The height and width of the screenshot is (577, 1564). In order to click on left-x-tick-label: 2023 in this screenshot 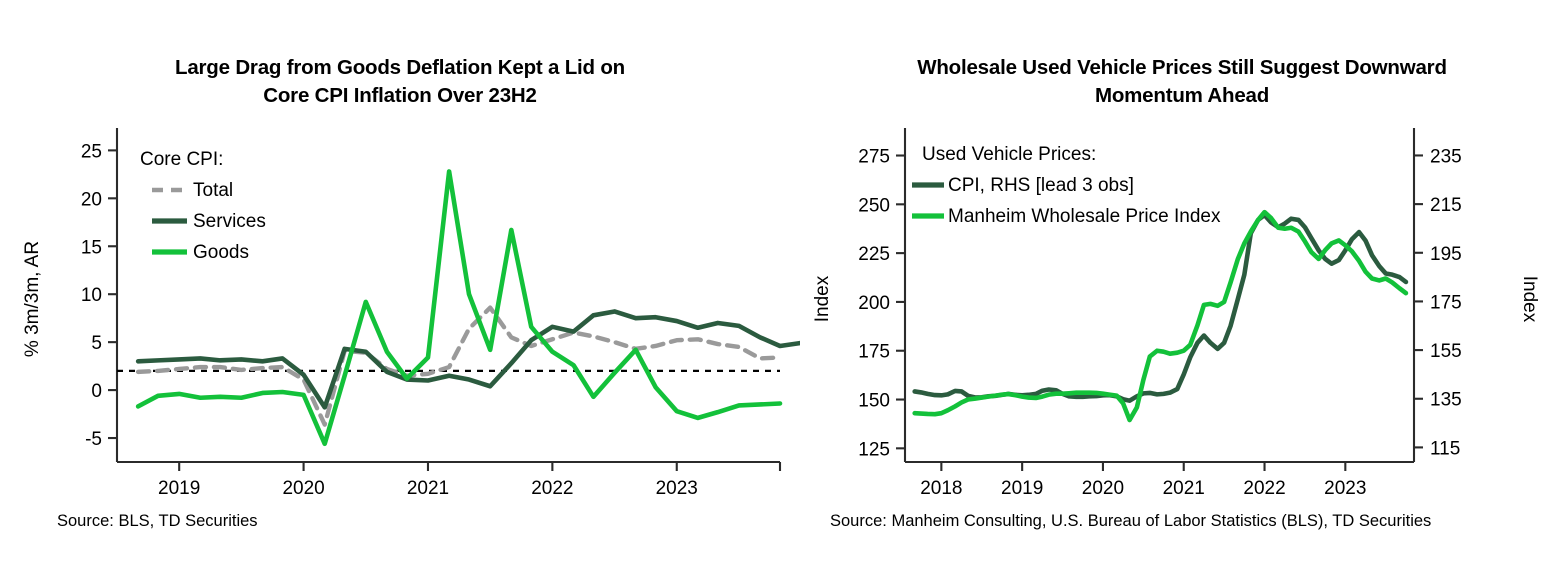, I will do `click(677, 488)`.